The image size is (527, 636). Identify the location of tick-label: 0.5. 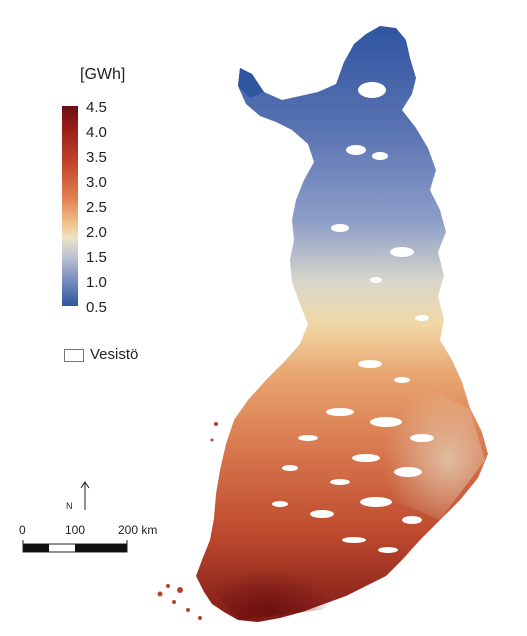
(96, 307).